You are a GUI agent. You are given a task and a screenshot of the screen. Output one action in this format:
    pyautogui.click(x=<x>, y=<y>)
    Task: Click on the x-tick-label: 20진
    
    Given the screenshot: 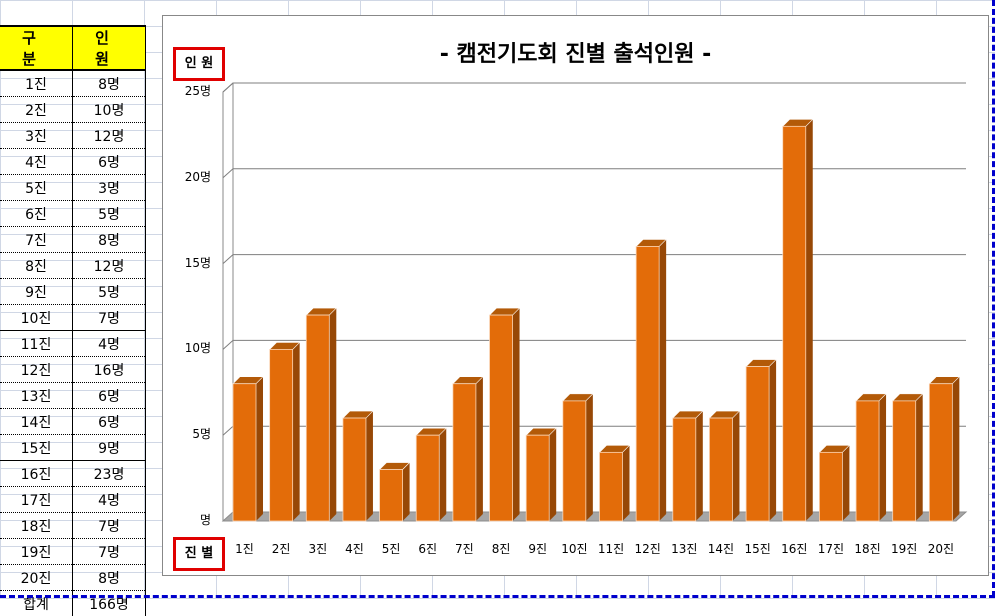 What is the action you would take?
    pyautogui.click(x=941, y=548)
    